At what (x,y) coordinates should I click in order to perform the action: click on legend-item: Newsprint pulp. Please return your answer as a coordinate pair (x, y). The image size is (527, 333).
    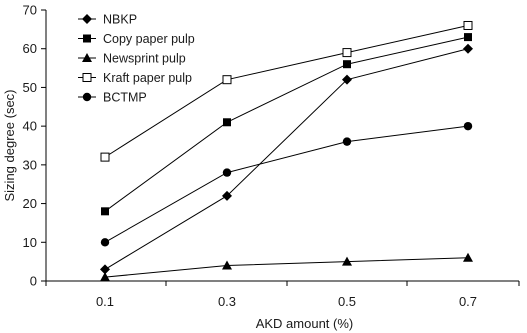
    Looking at the image, I should click on (132, 59).